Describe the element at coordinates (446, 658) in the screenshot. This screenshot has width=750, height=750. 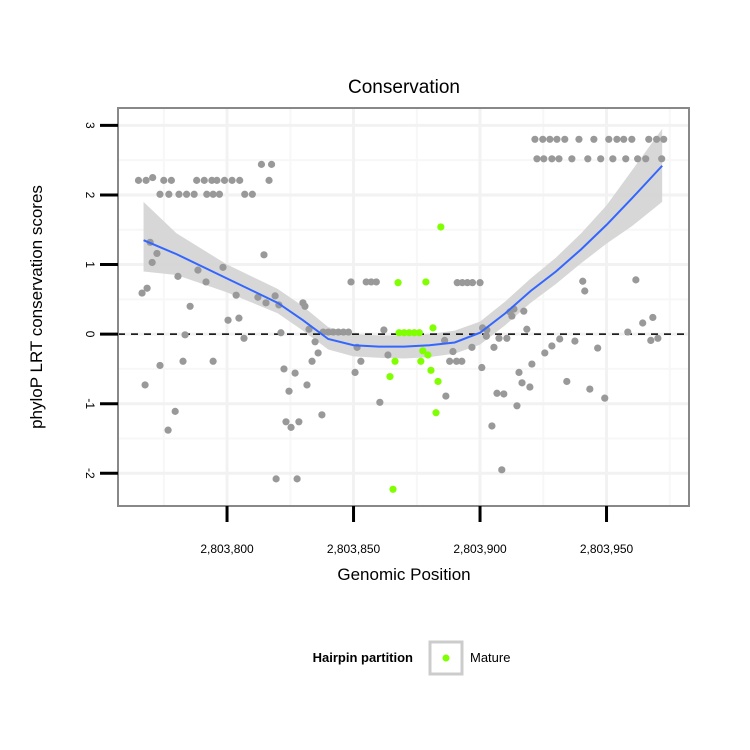
I see `legend-mature-marker` at that location.